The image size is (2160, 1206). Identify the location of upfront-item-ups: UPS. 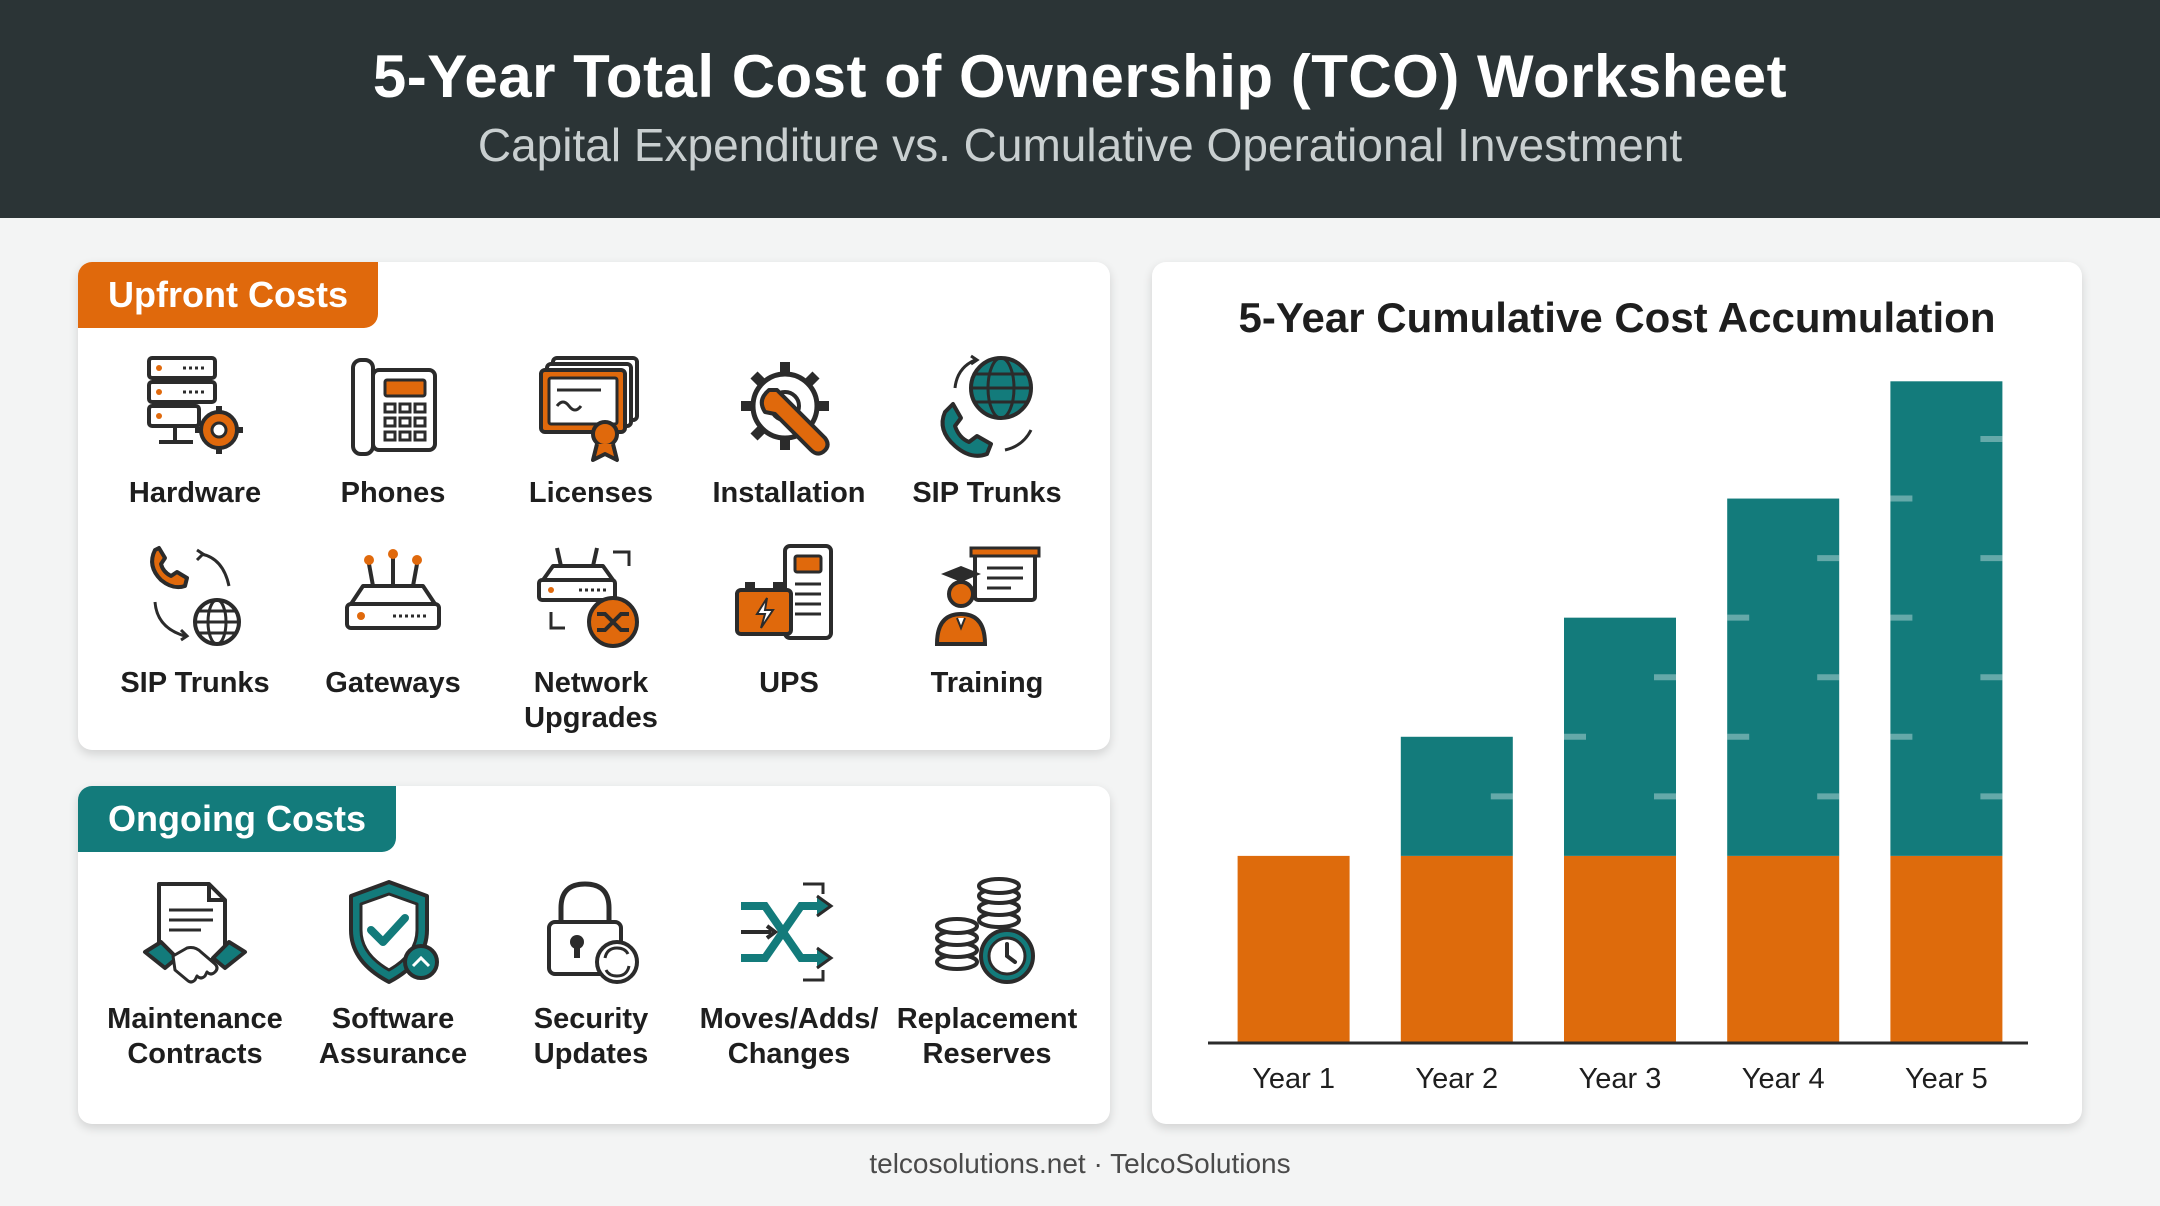
(789, 620).